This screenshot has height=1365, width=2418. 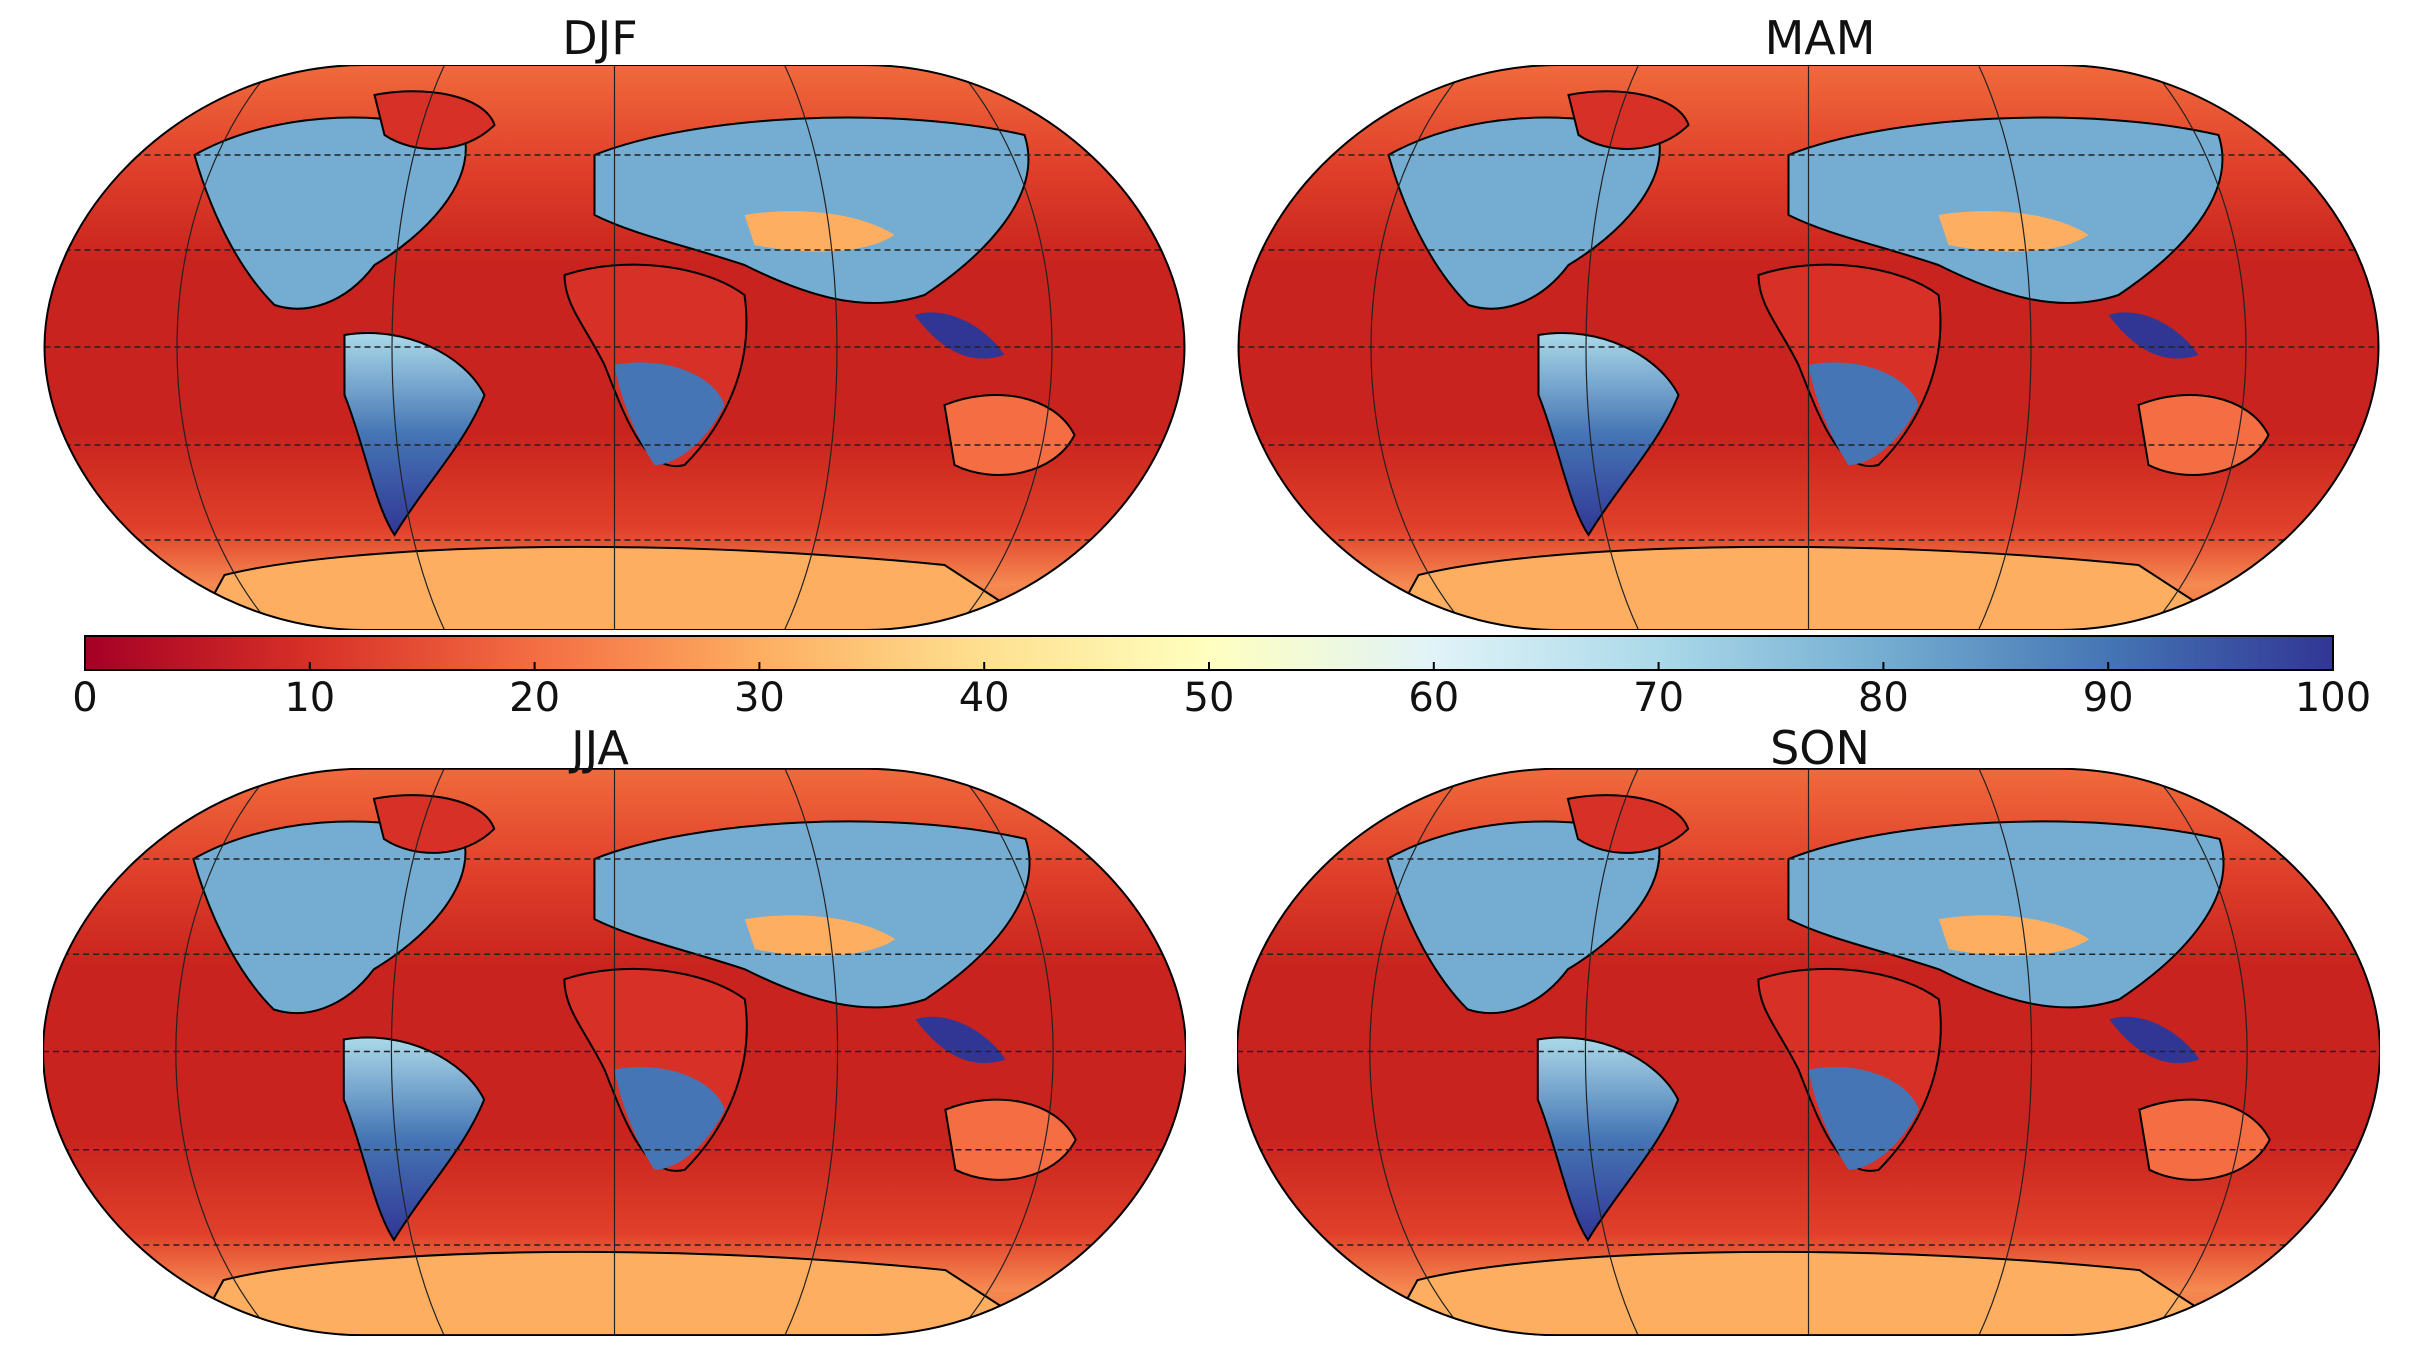 I want to click on colorbar-tick-label: 0, so click(x=84, y=698).